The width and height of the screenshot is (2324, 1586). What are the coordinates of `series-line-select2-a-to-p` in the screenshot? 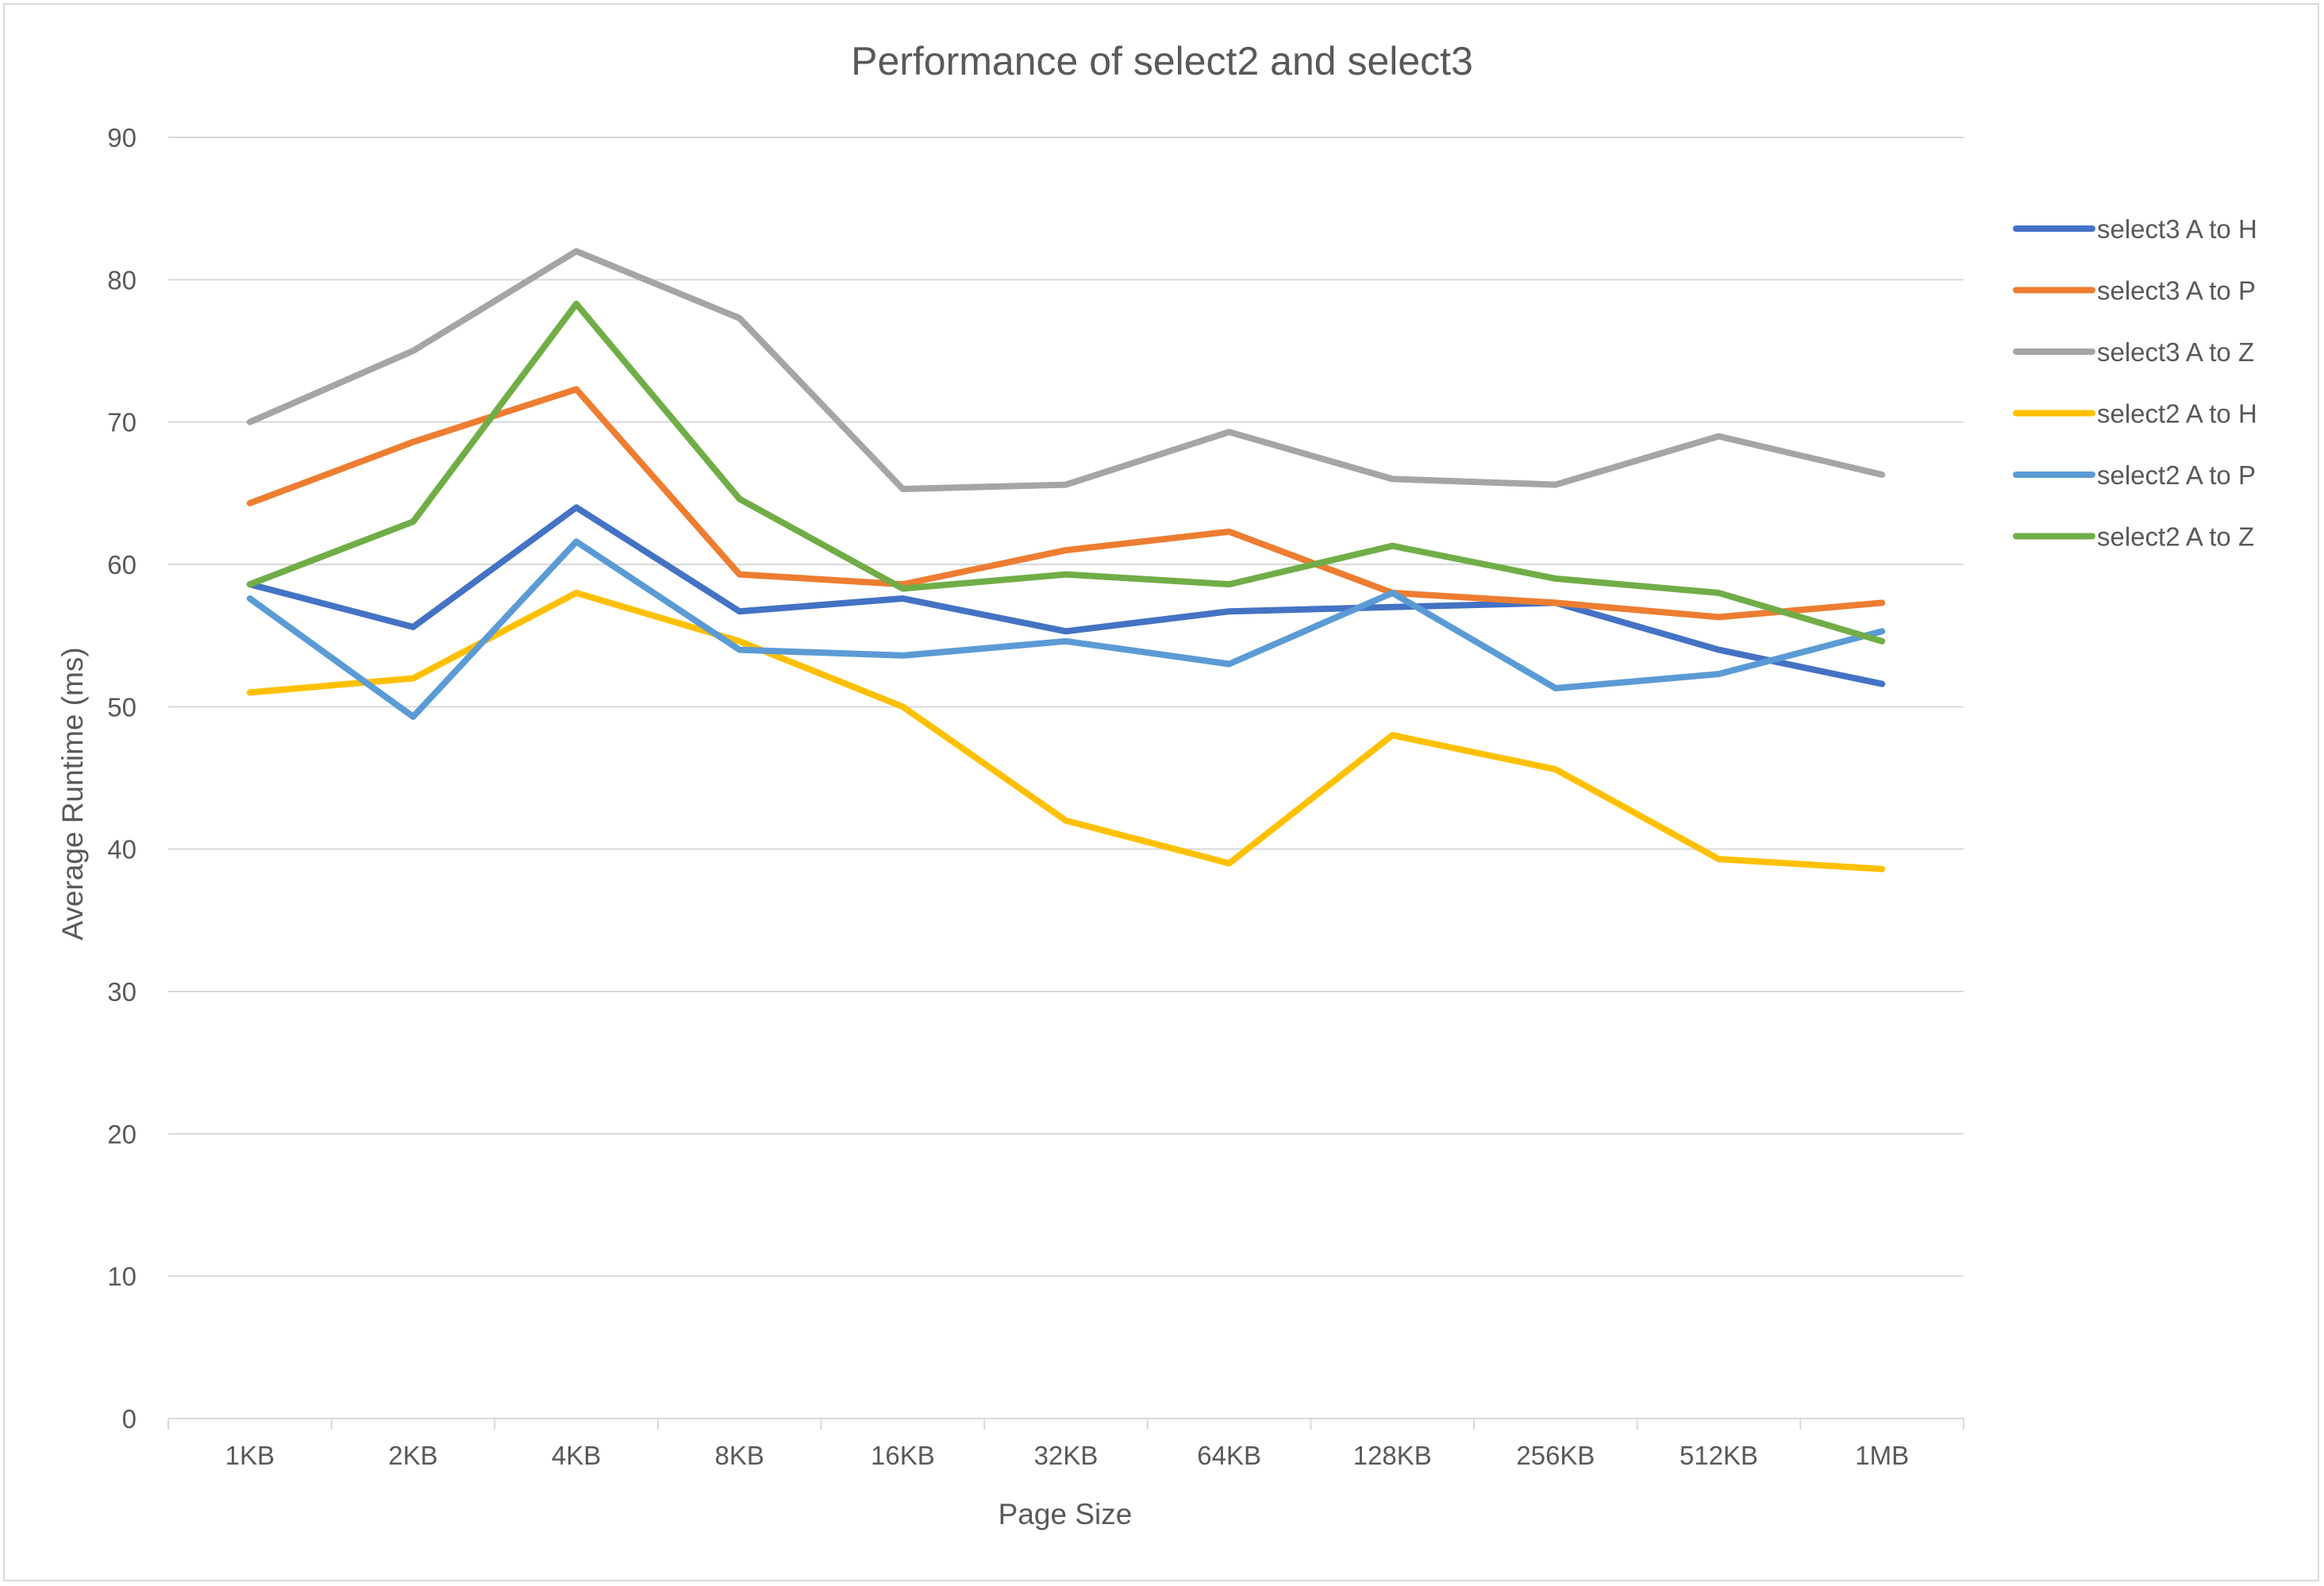 It's located at (1066, 629).